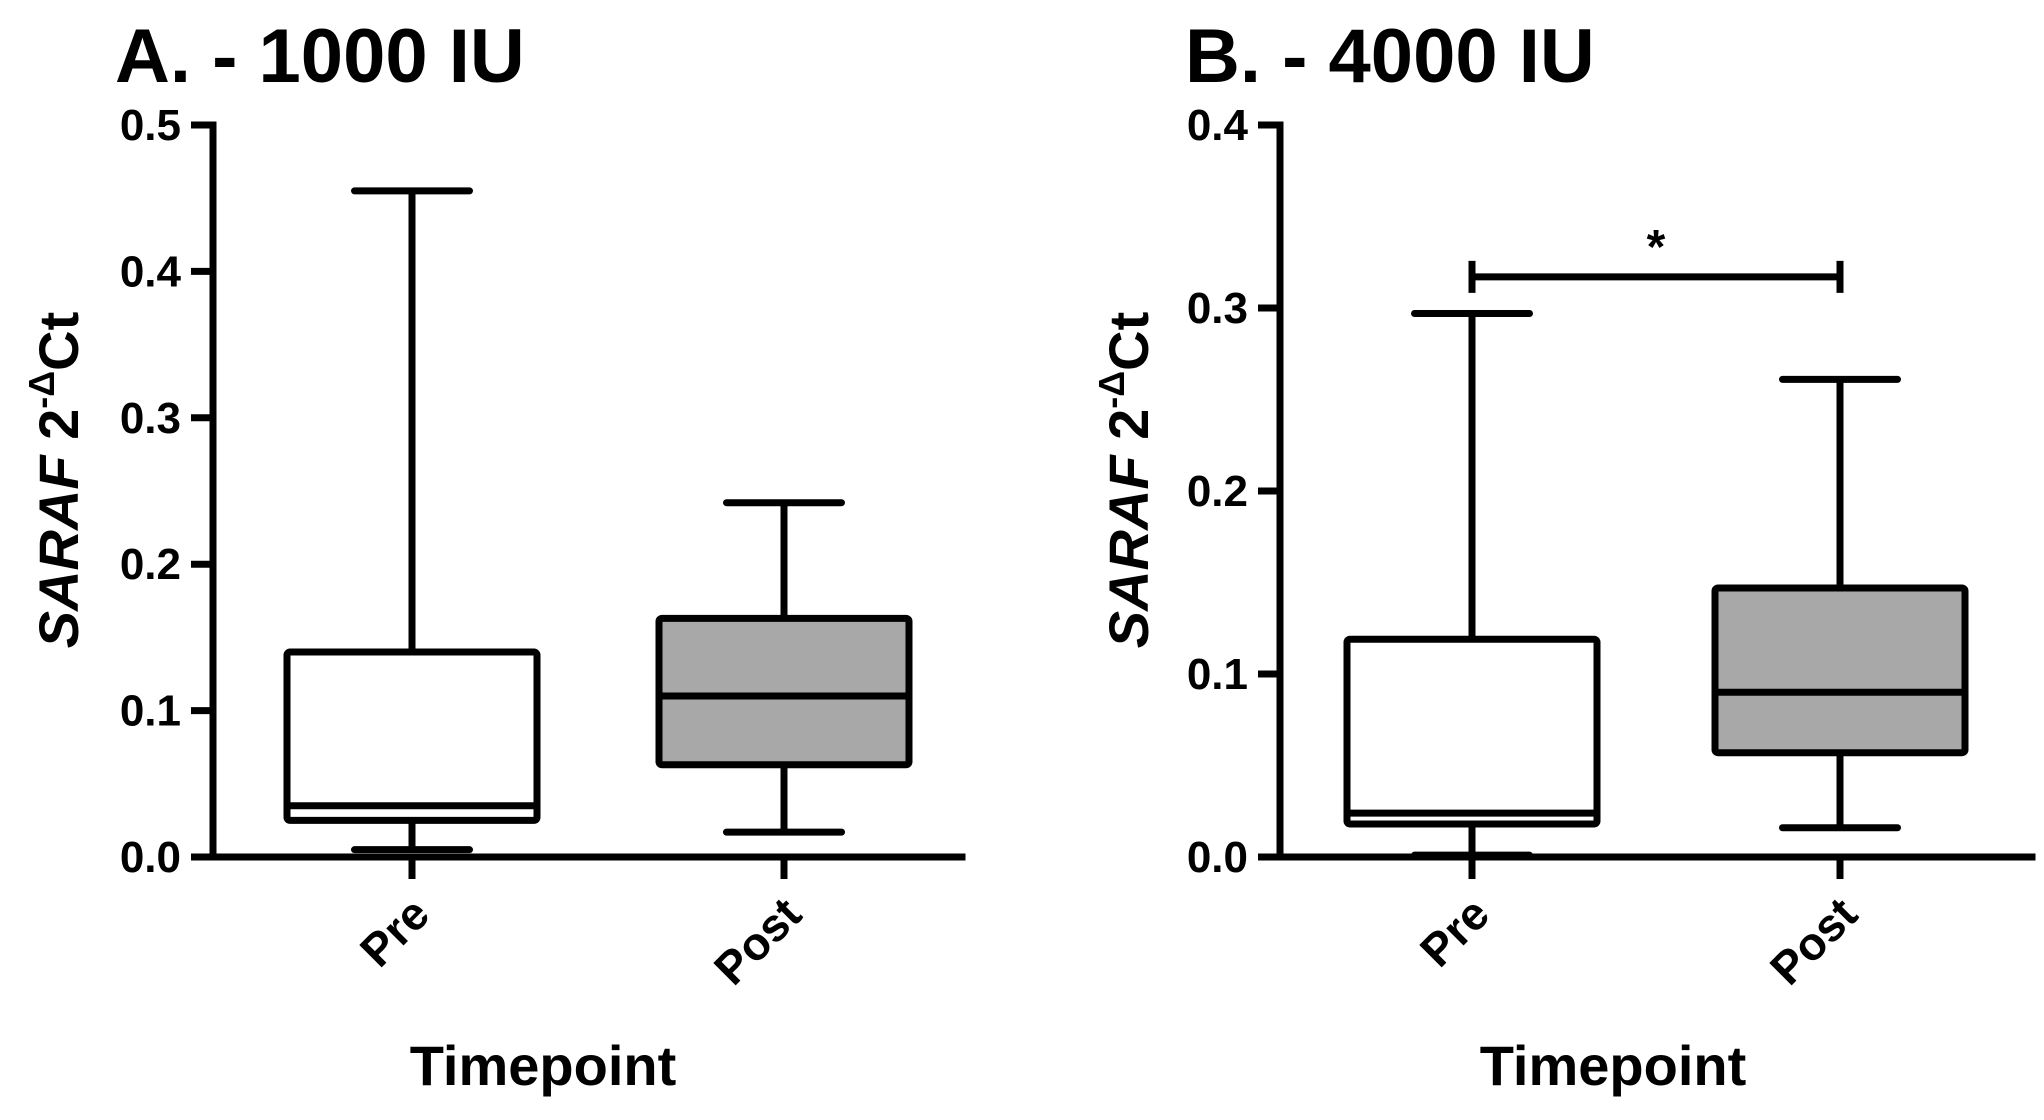 The image size is (2044, 1120). What do you see at coordinates (58, 341) in the screenshot?
I see `panel-a-y-axis-suffix: Ct` at bounding box center [58, 341].